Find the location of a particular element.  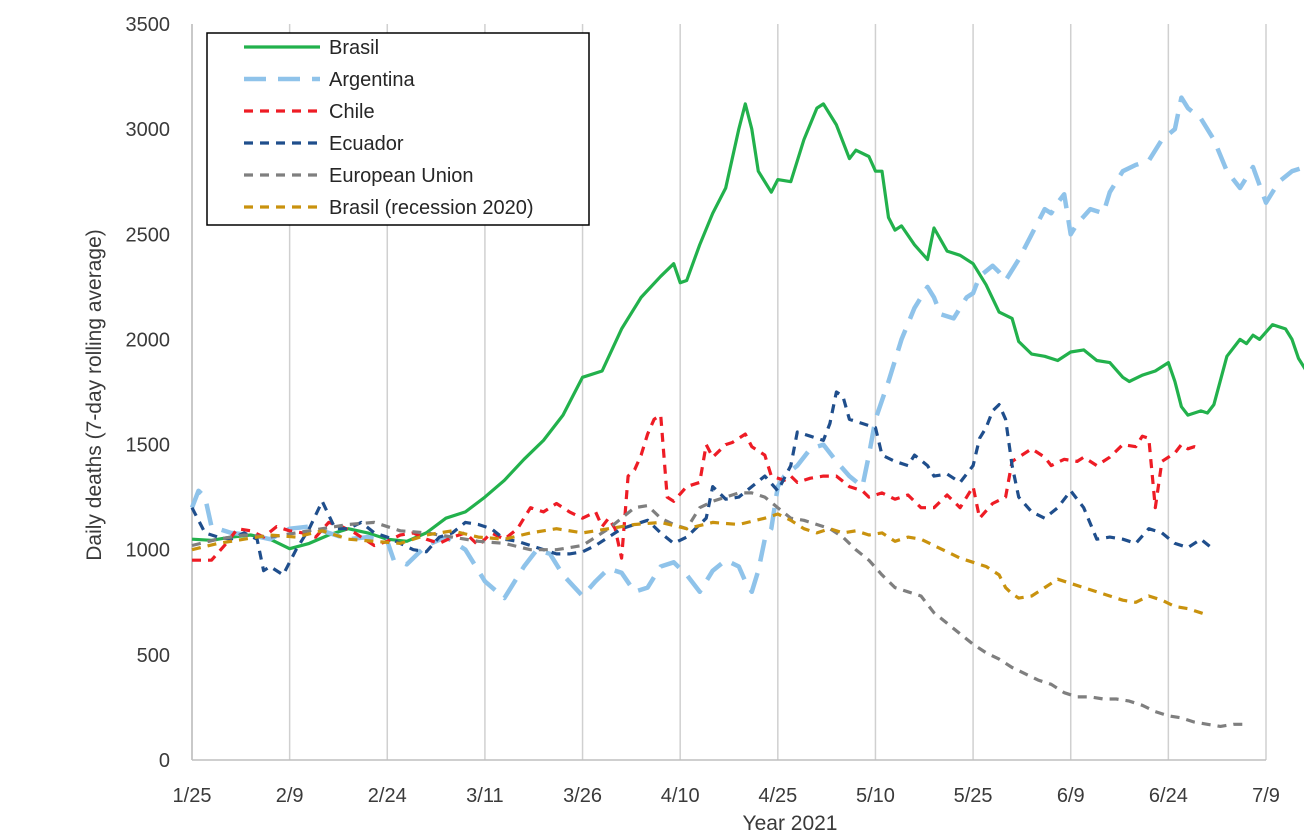

y-tick-label: 3000 is located at coordinates (148, 130).